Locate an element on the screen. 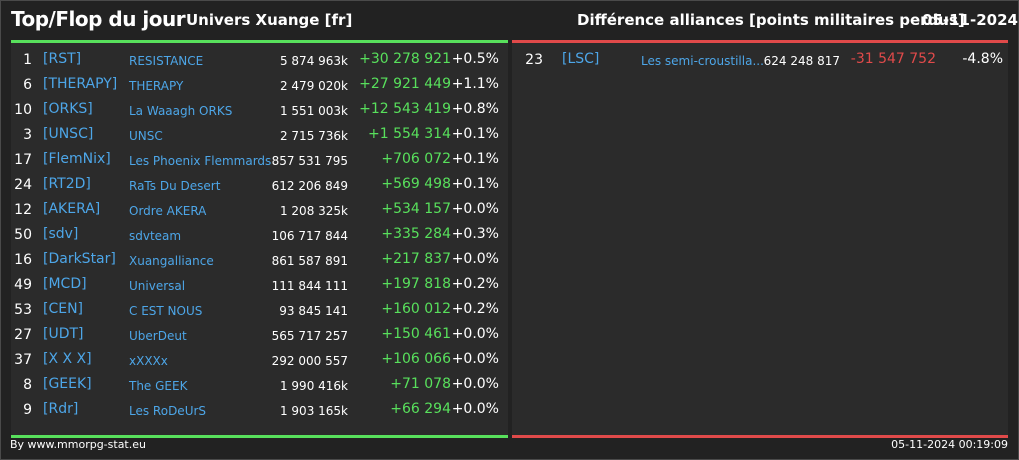 Image resolution: width=1019 pixels, height=460 pixels. rank-cell: 12 is located at coordinates (23, 210).